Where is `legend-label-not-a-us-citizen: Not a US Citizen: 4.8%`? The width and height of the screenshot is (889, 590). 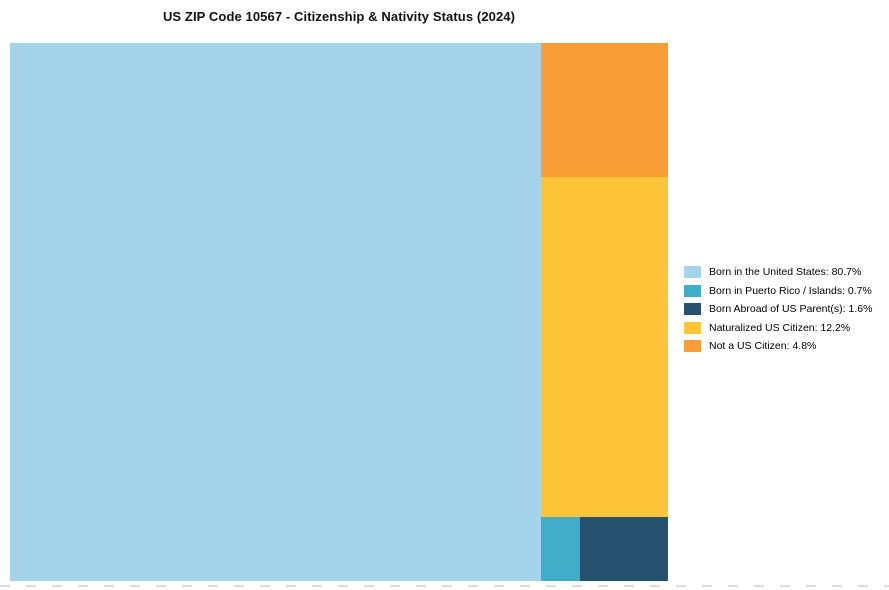
legend-label-not-a-us-citizen: Not a US Citizen: 4.8% is located at coordinates (763, 346).